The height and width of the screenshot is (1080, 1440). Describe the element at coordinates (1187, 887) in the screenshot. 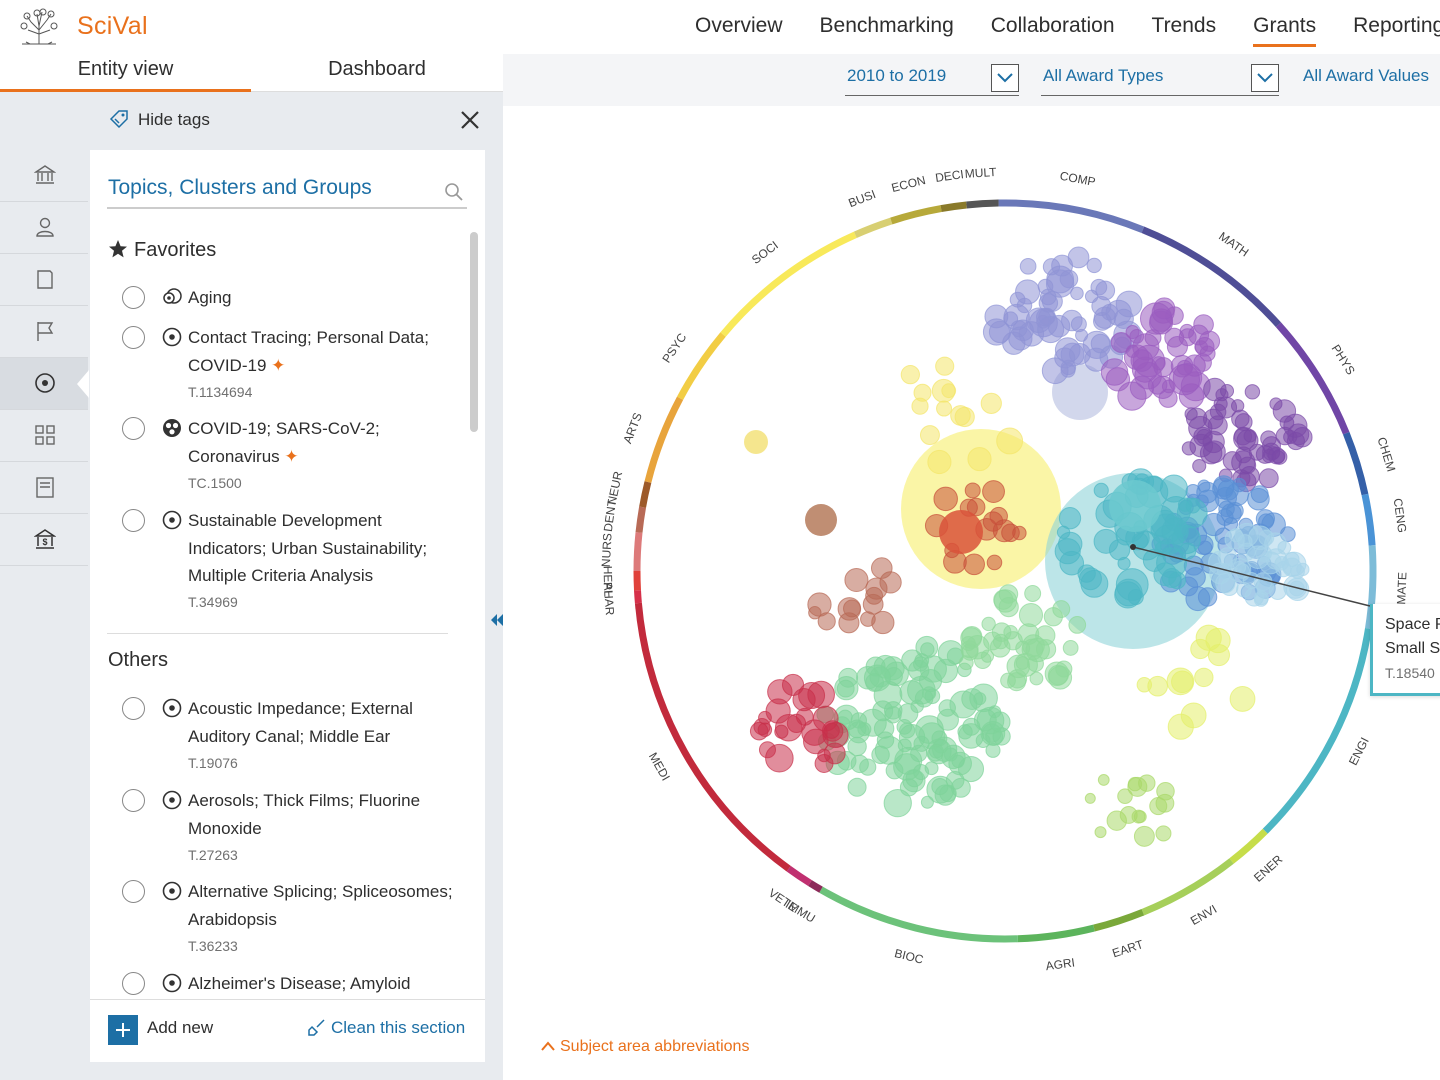

I see `subject-arc-envi` at that location.